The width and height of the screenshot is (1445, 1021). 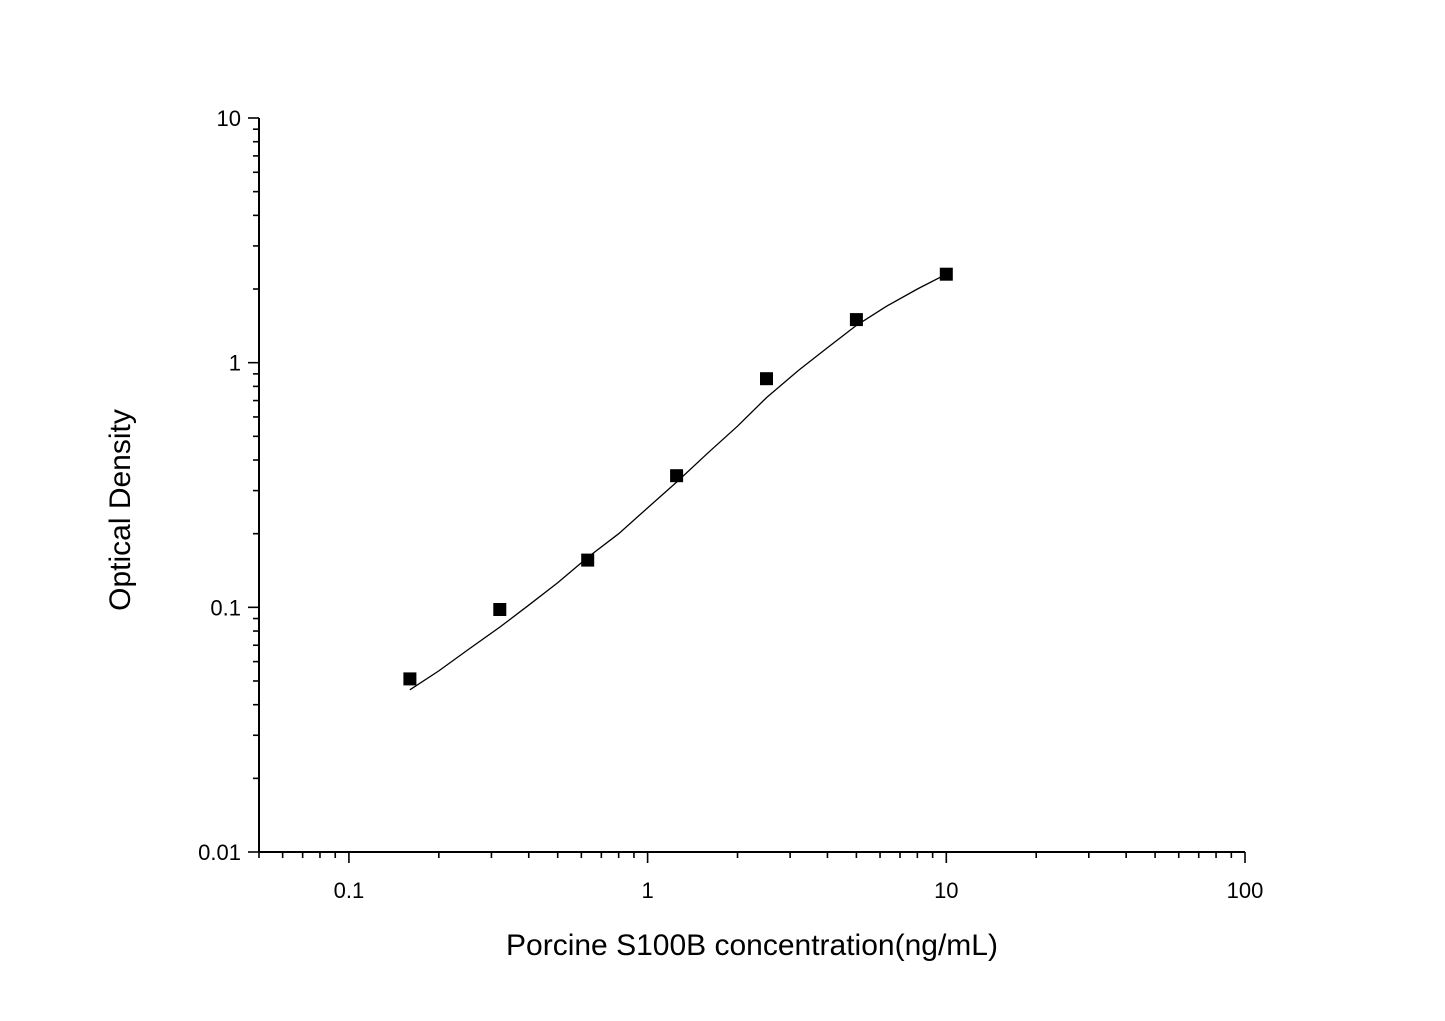 What do you see at coordinates (647, 890) in the screenshot?
I see `x-tick-label: 1` at bounding box center [647, 890].